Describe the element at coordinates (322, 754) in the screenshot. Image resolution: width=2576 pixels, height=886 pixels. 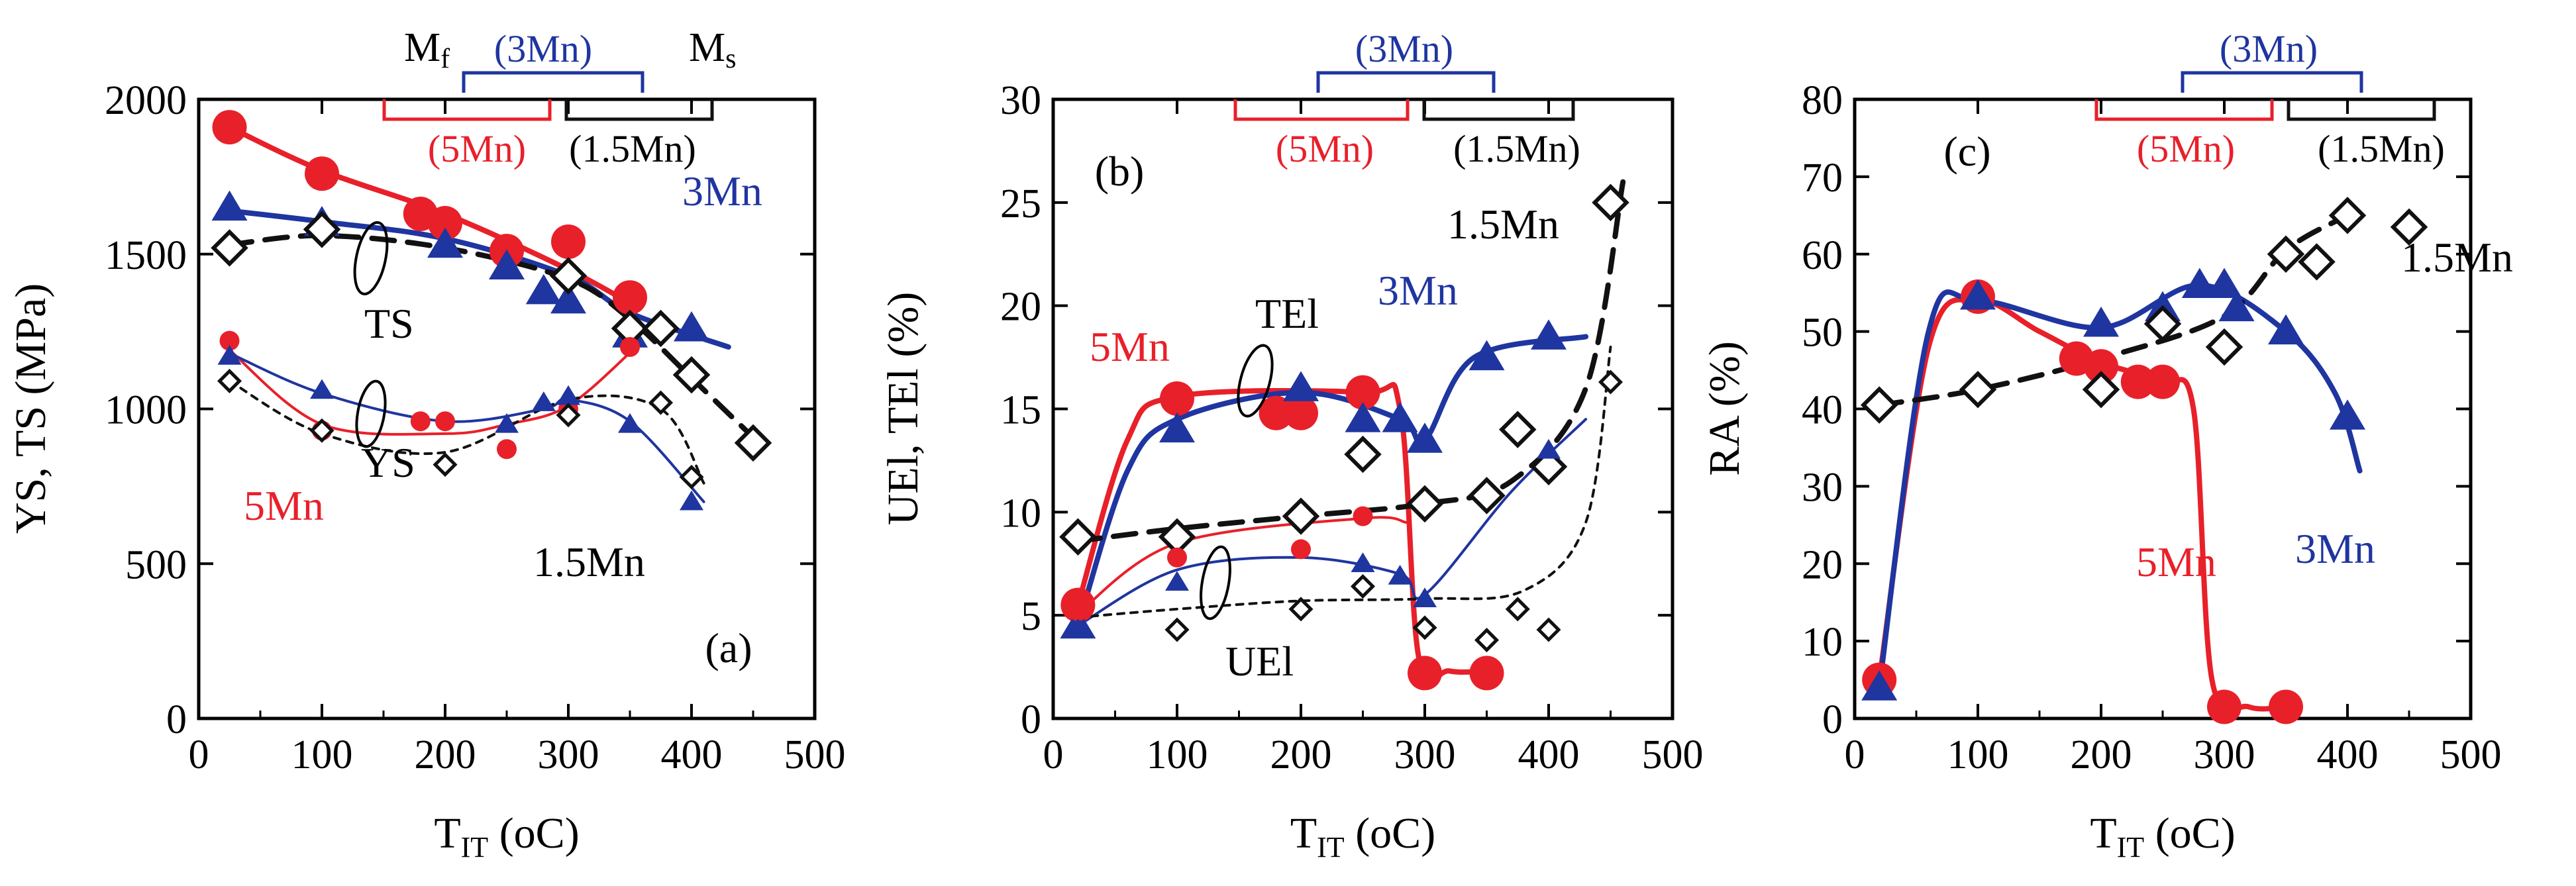
I see `x-tick-label: 100` at that location.